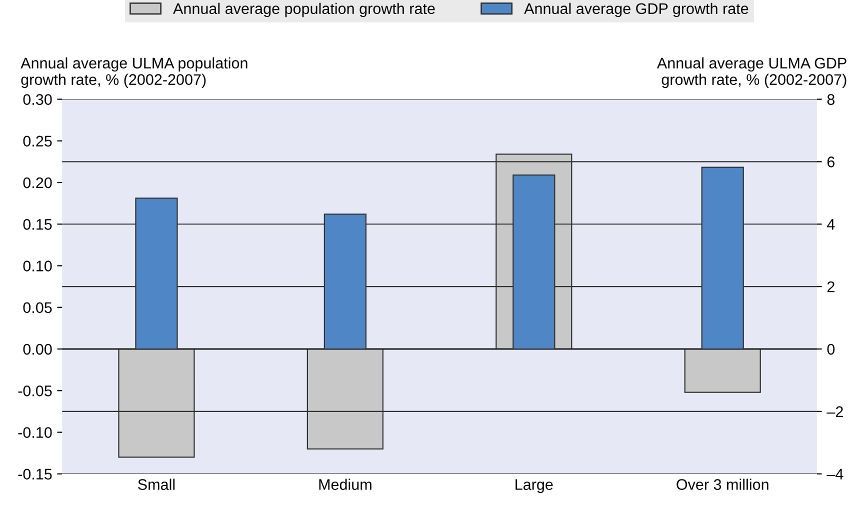  I want to click on legend-label: Annual average population growth rate, so click(304, 10).